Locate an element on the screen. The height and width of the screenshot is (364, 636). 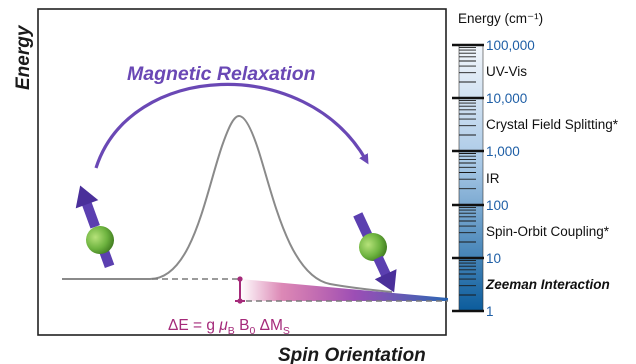
energy-scale-minor-ticks is located at coordinates (467, 171).